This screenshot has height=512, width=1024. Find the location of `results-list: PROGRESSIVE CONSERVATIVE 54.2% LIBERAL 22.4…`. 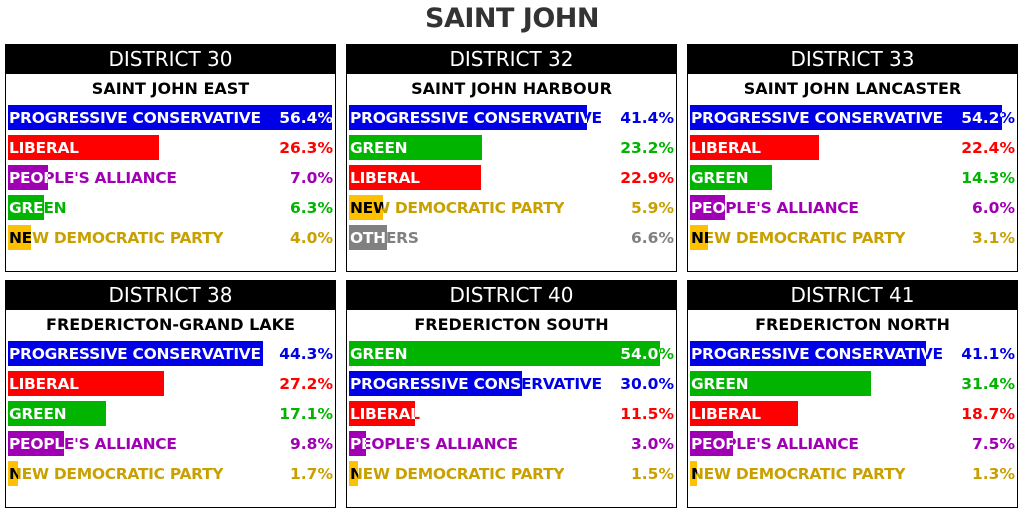

results-list: PROGRESSIVE CONSERVATIVE 54.2% LIBERAL 22.4… is located at coordinates (852, 178).